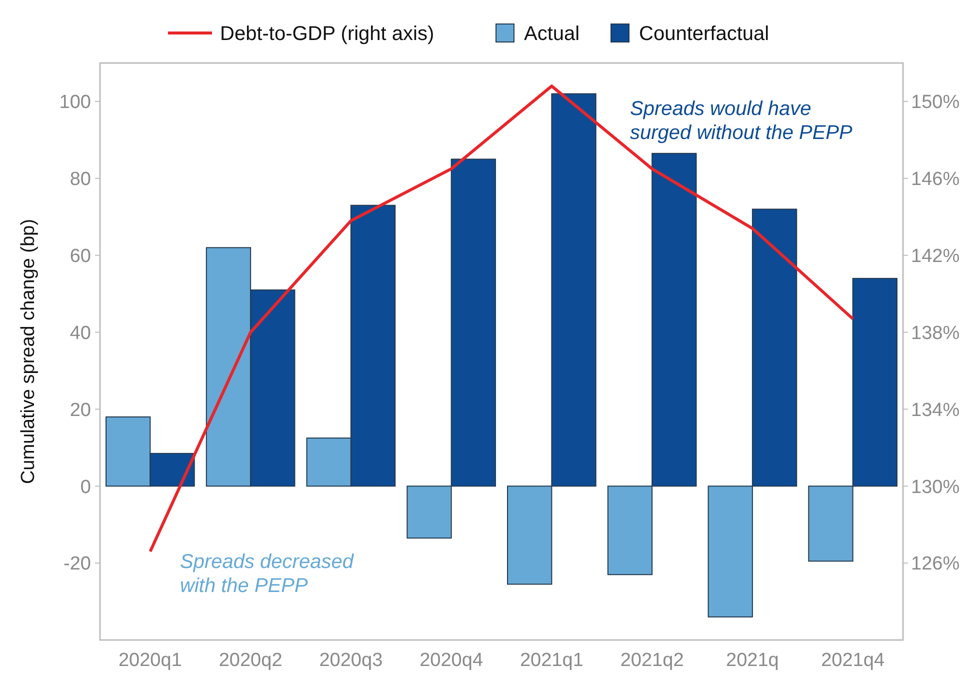  Describe the element at coordinates (85, 487) in the screenshot. I see `y-tick-label: 0` at that location.